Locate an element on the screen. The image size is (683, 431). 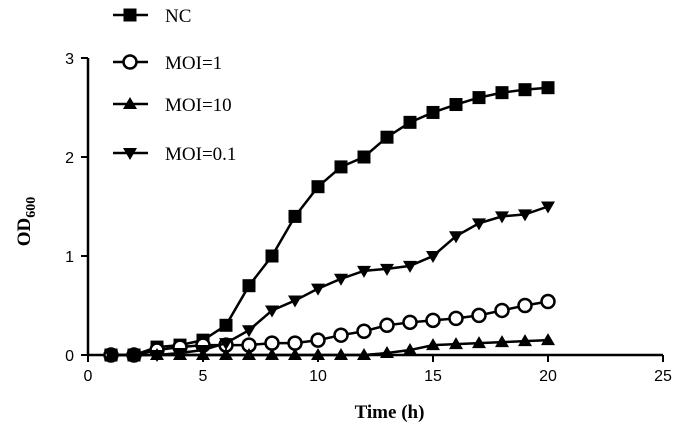
y-axis-title-main: OD is located at coordinates (24, 232).